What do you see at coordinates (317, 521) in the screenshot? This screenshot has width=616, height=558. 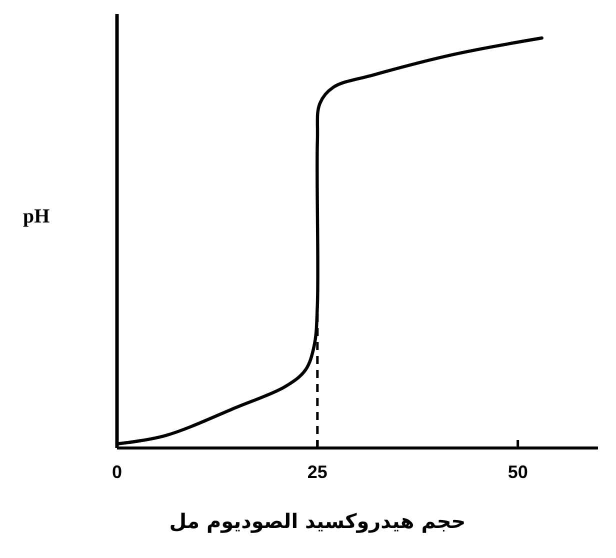 I see `x-axis-title: حجم هيدروكسيد الصوديوم مل` at bounding box center [317, 521].